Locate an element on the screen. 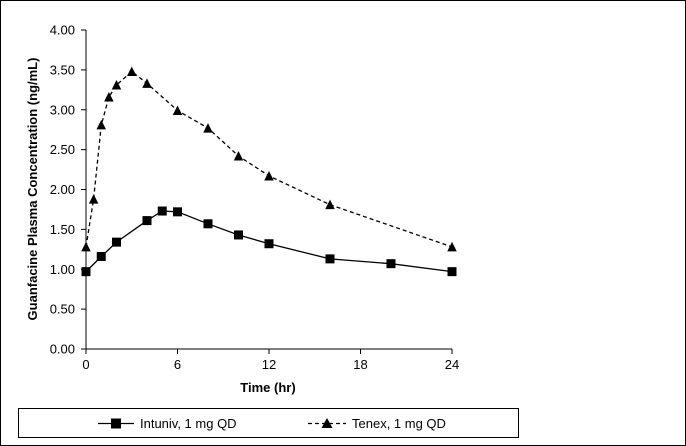 The height and width of the screenshot is (446, 686). y-axis: 0.00 0.50 1.00 1.50 2.00 2.50 3.00 3.50 4.00 is located at coordinates (68, 190).